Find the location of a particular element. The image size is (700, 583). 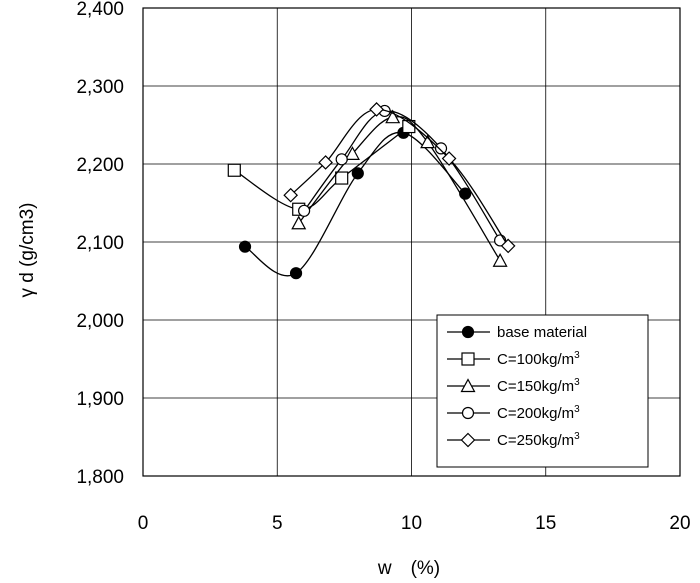

x-tick-label: 5 is located at coordinates (277, 523).